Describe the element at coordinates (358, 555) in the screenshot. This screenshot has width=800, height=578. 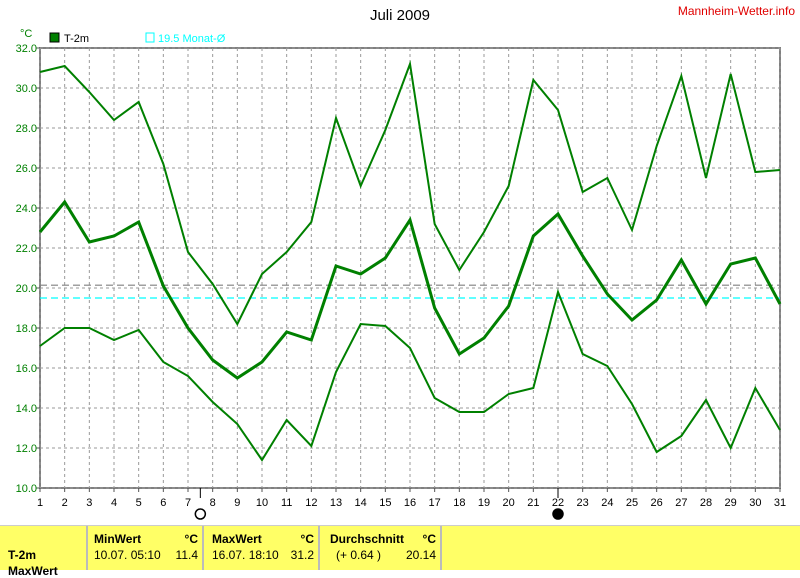
I see `avg-delta: (+ 0.64 )` at that location.